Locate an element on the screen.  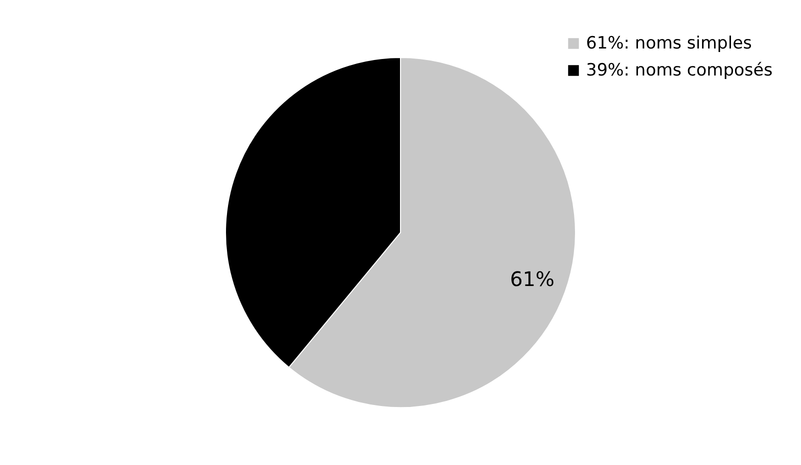
legend-label: 39%: noms composés is located at coordinates (679, 70).